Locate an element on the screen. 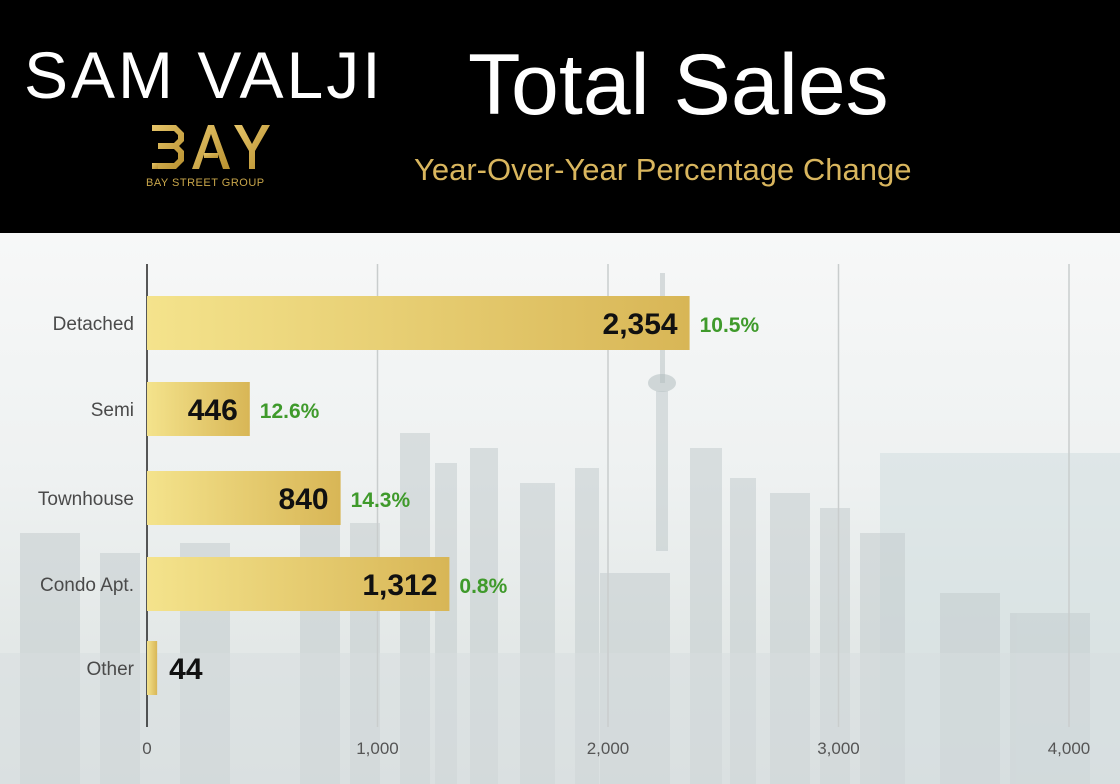 The image size is (1120, 784). yoy-change-label: 12.6% is located at coordinates (290, 411).